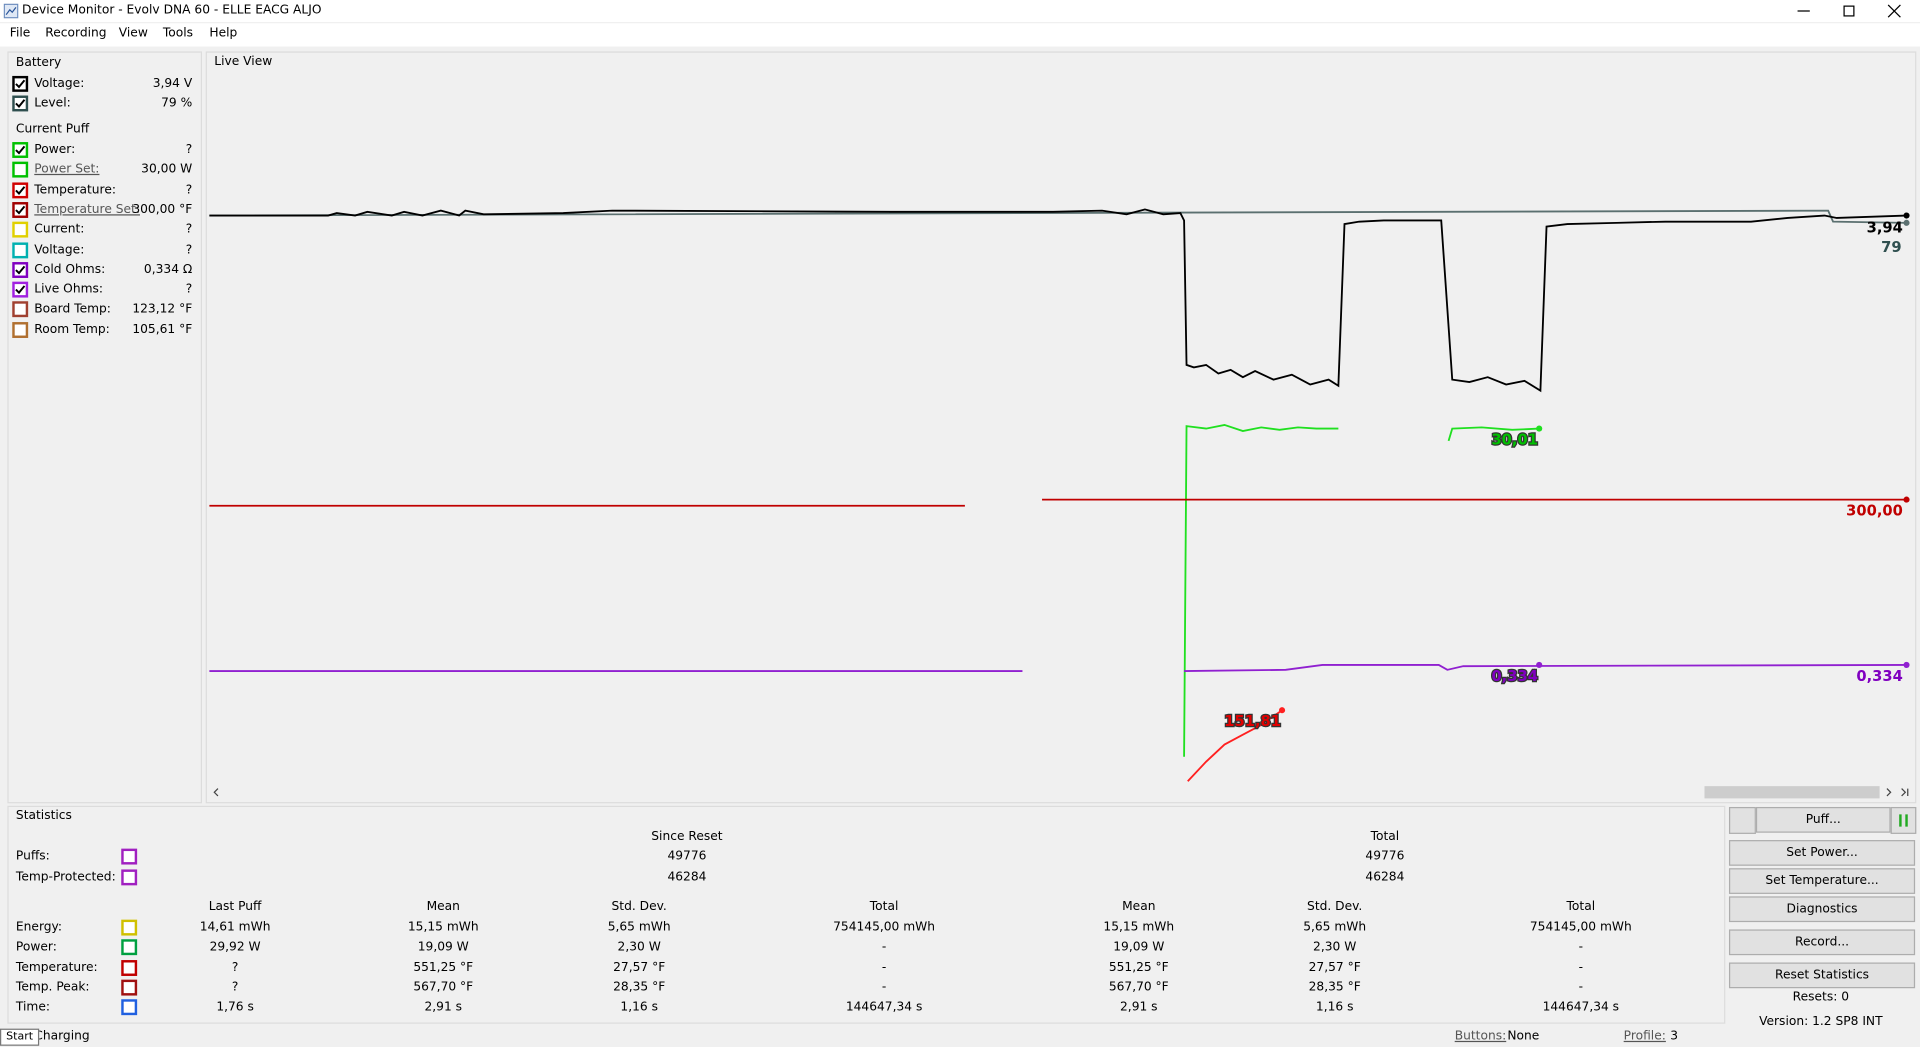  I want to click on window-controls, so click(1854, 11).